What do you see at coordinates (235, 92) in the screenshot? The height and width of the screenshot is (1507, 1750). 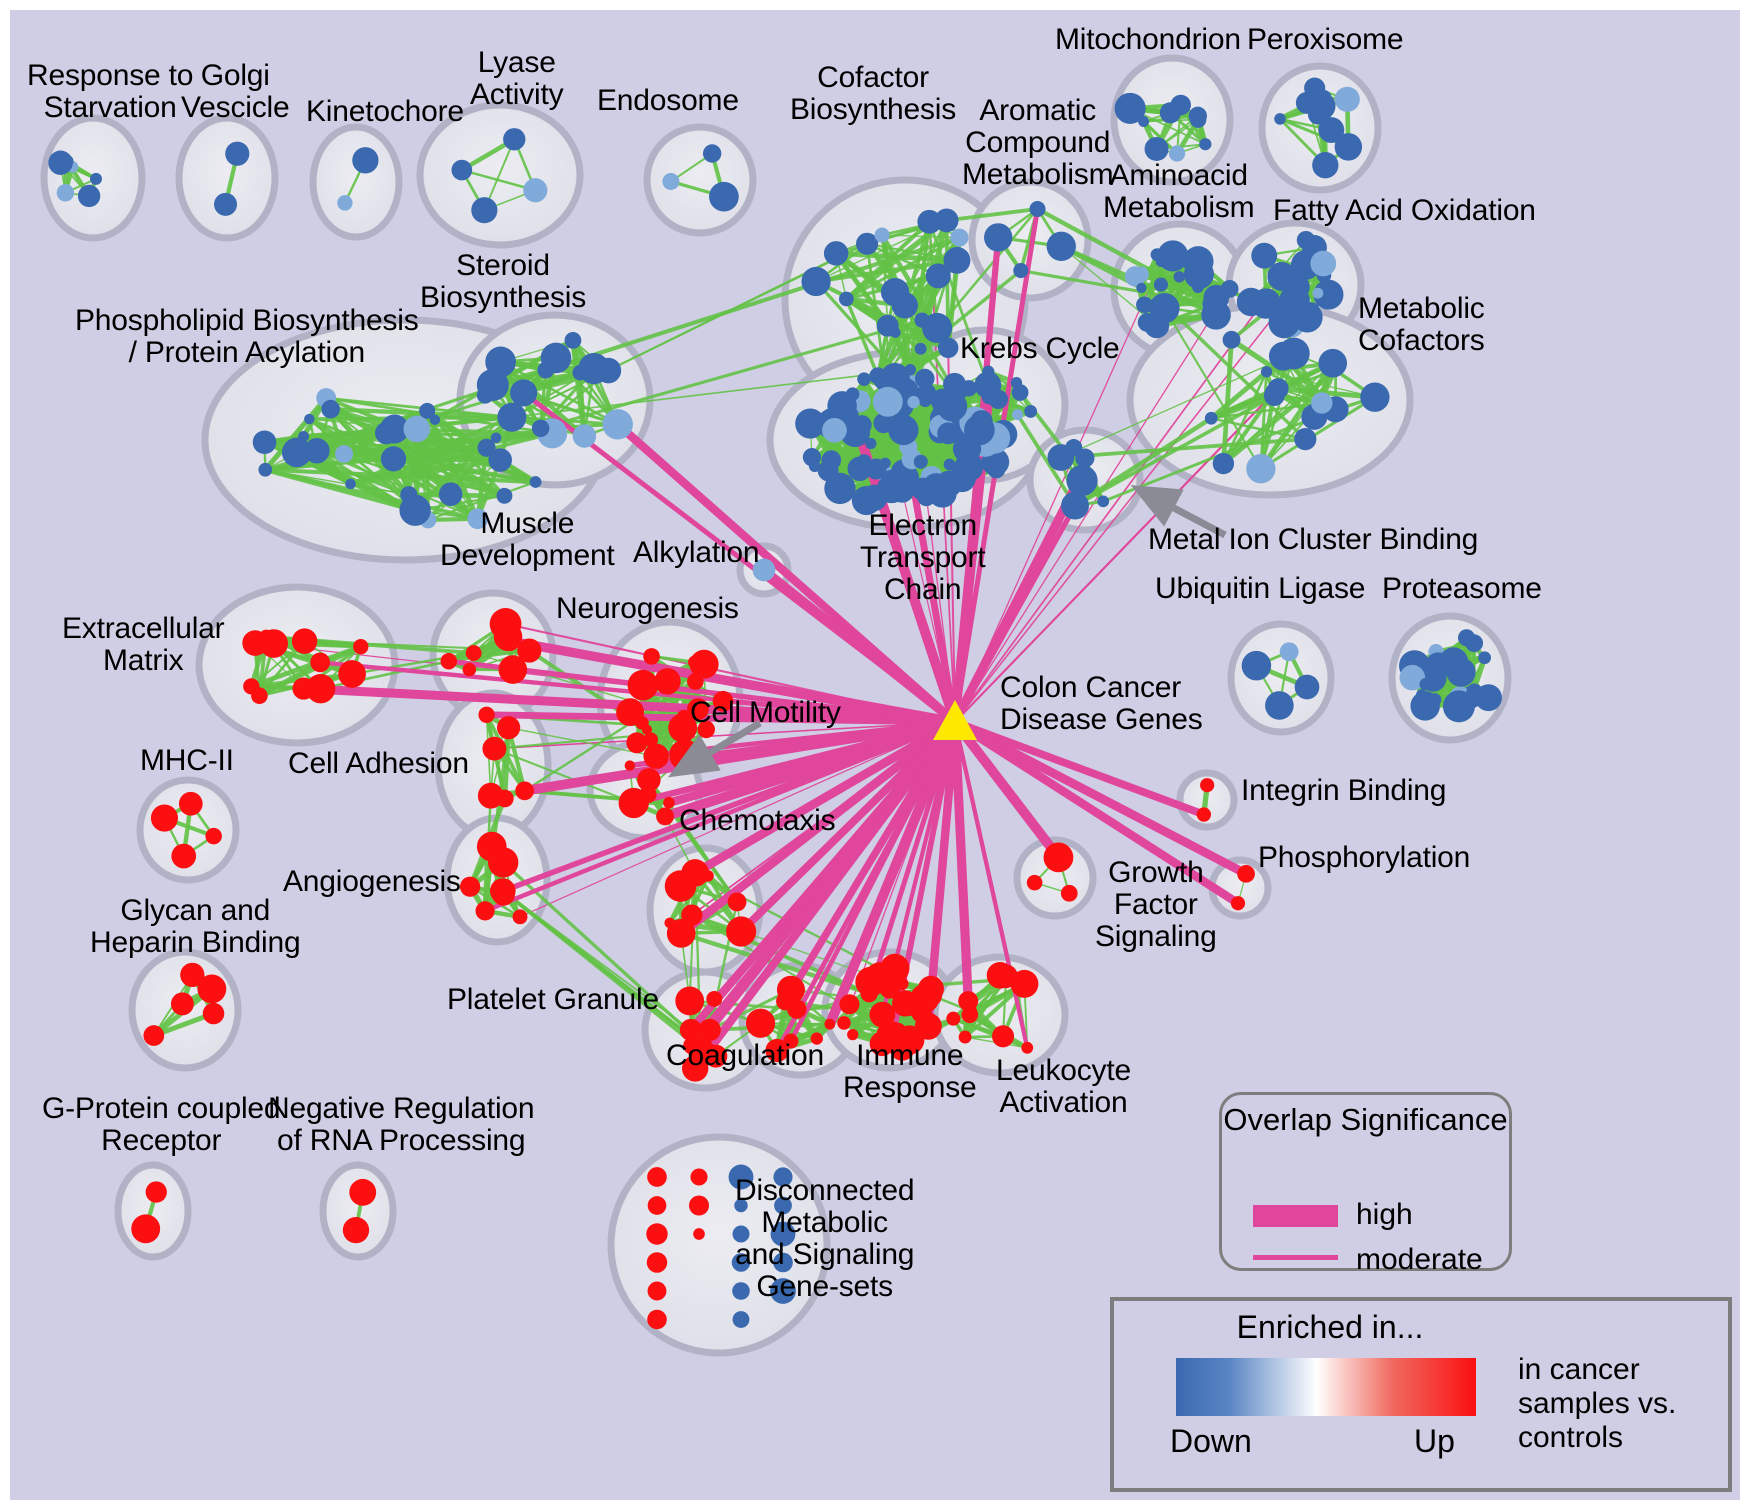 I see `cluster-label-golgi-vescicle: Golgi Vescicle` at bounding box center [235, 92].